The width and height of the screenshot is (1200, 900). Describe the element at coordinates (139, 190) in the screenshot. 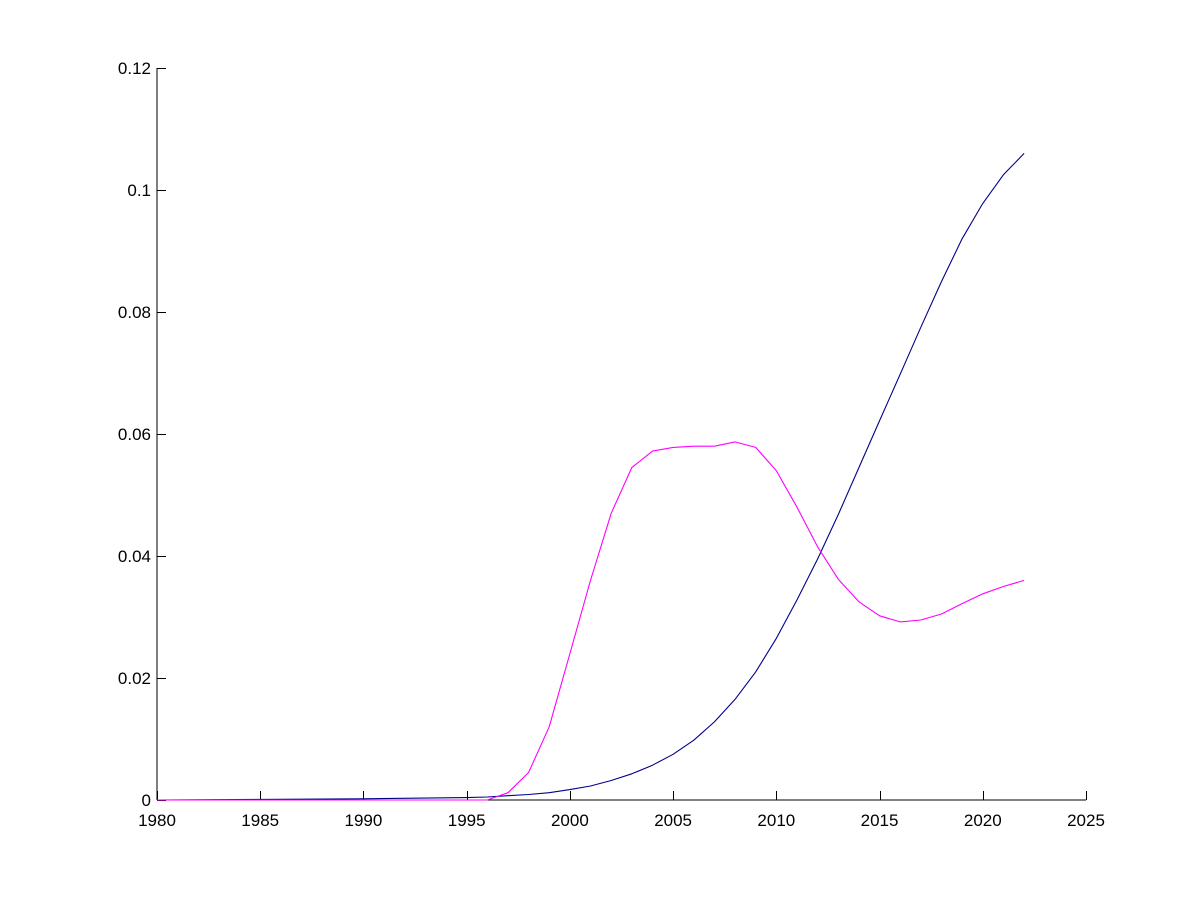

I see `y-tick-label: 0.1` at that location.